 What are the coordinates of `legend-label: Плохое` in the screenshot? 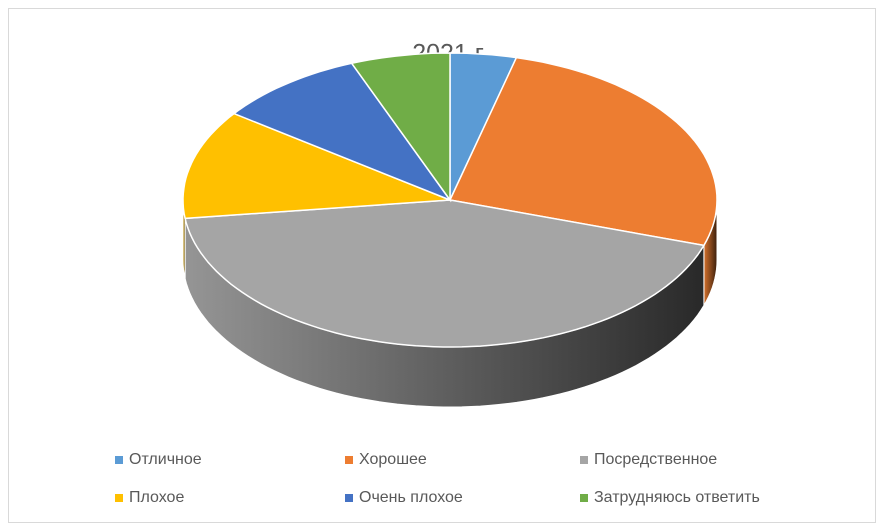 It's located at (156, 497).